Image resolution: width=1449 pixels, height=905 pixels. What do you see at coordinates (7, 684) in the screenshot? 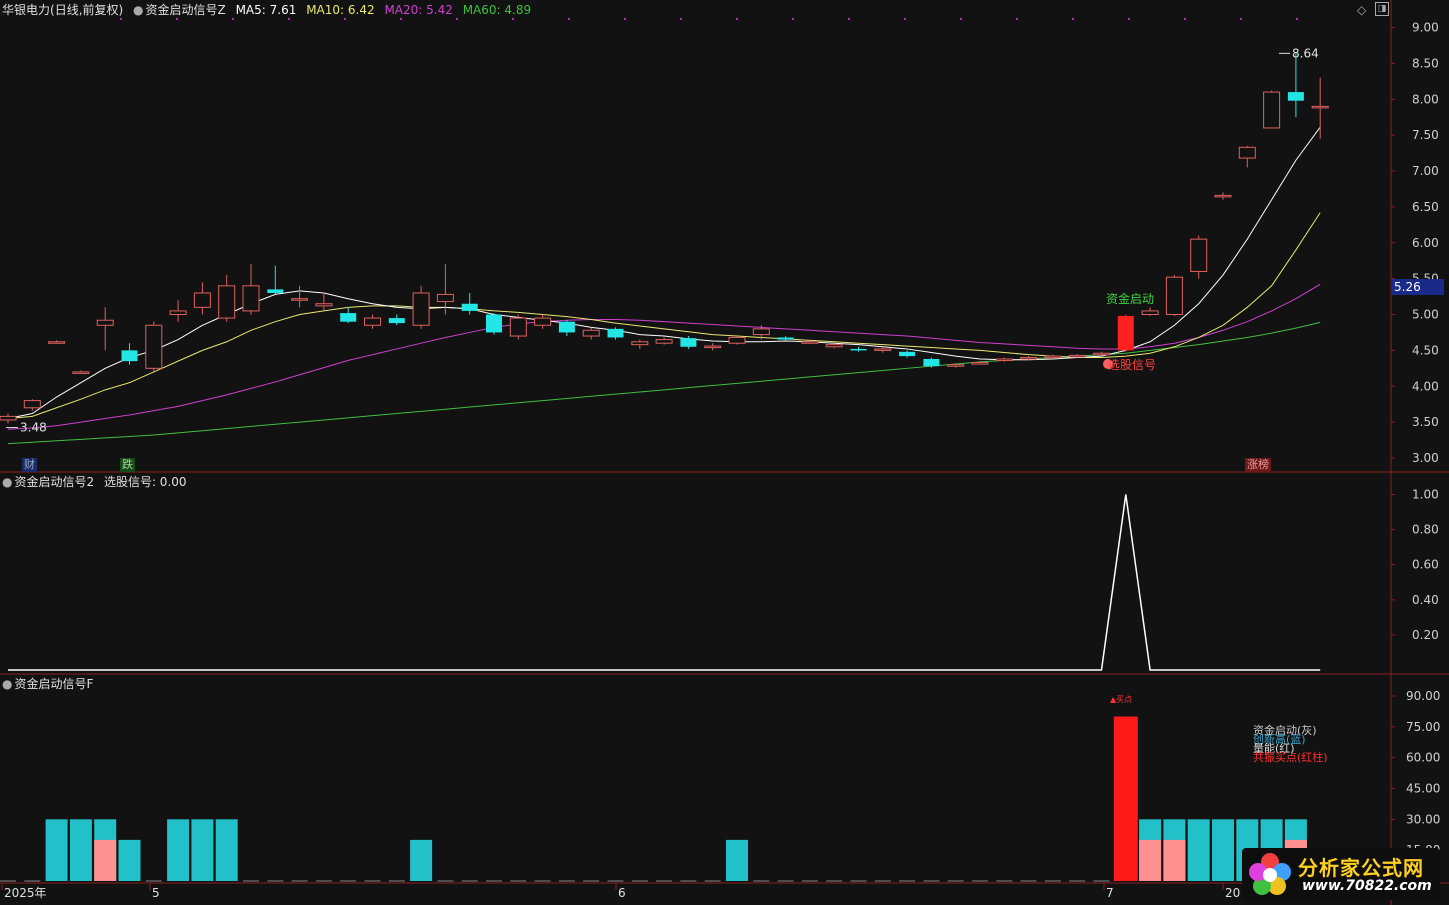
I see `panel3-toggle-icon: ●` at bounding box center [7, 684].